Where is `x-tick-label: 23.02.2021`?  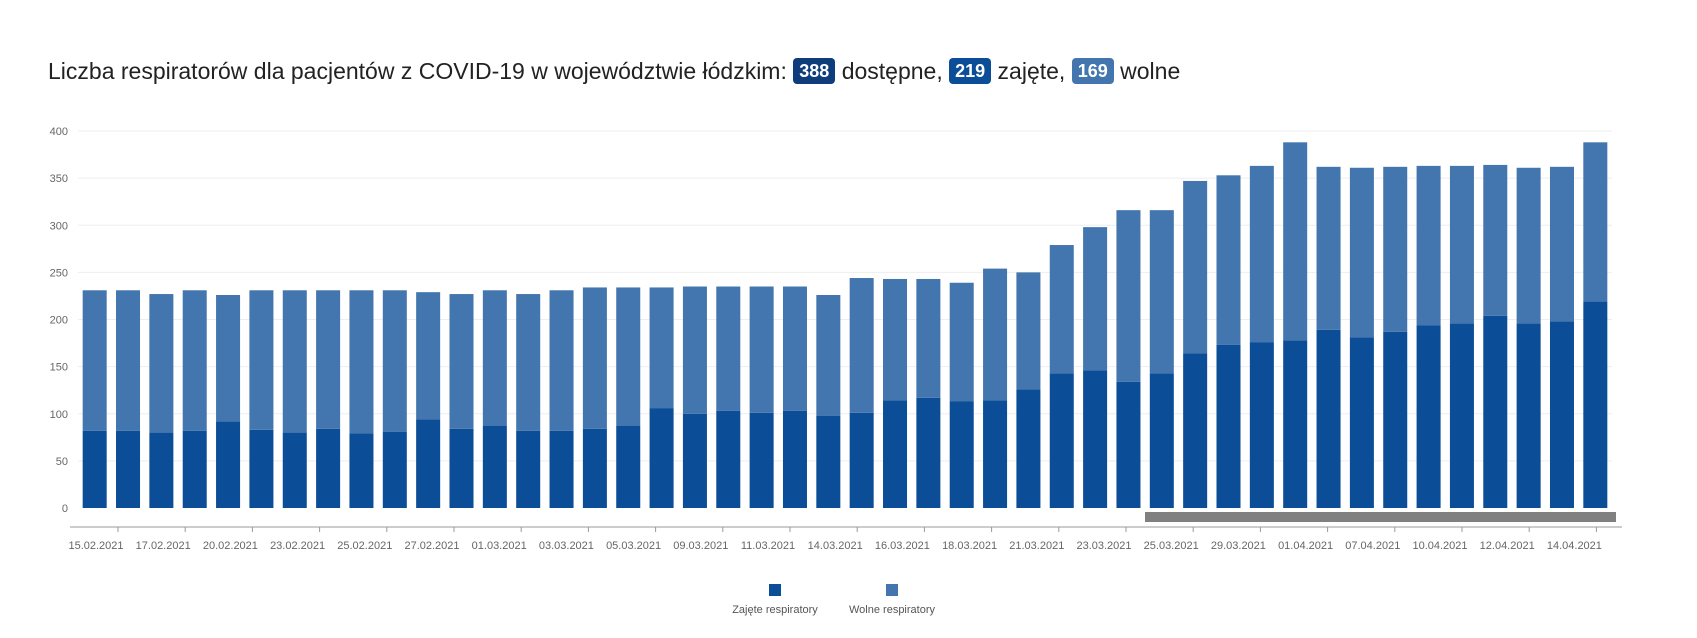
x-tick-label: 23.02.2021 is located at coordinates (297, 546).